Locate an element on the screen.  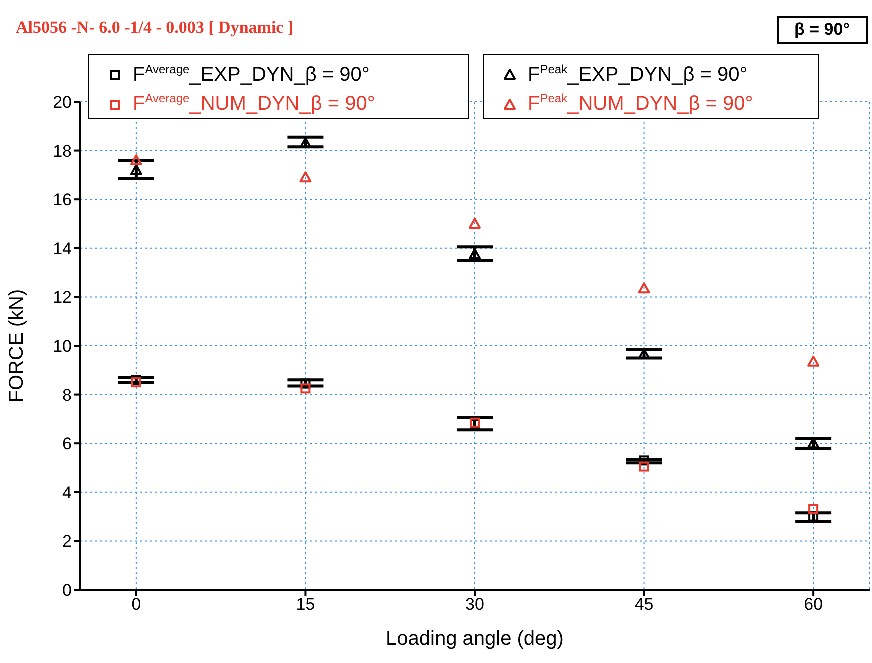
y-tick-label: 6 is located at coordinates (67, 444).